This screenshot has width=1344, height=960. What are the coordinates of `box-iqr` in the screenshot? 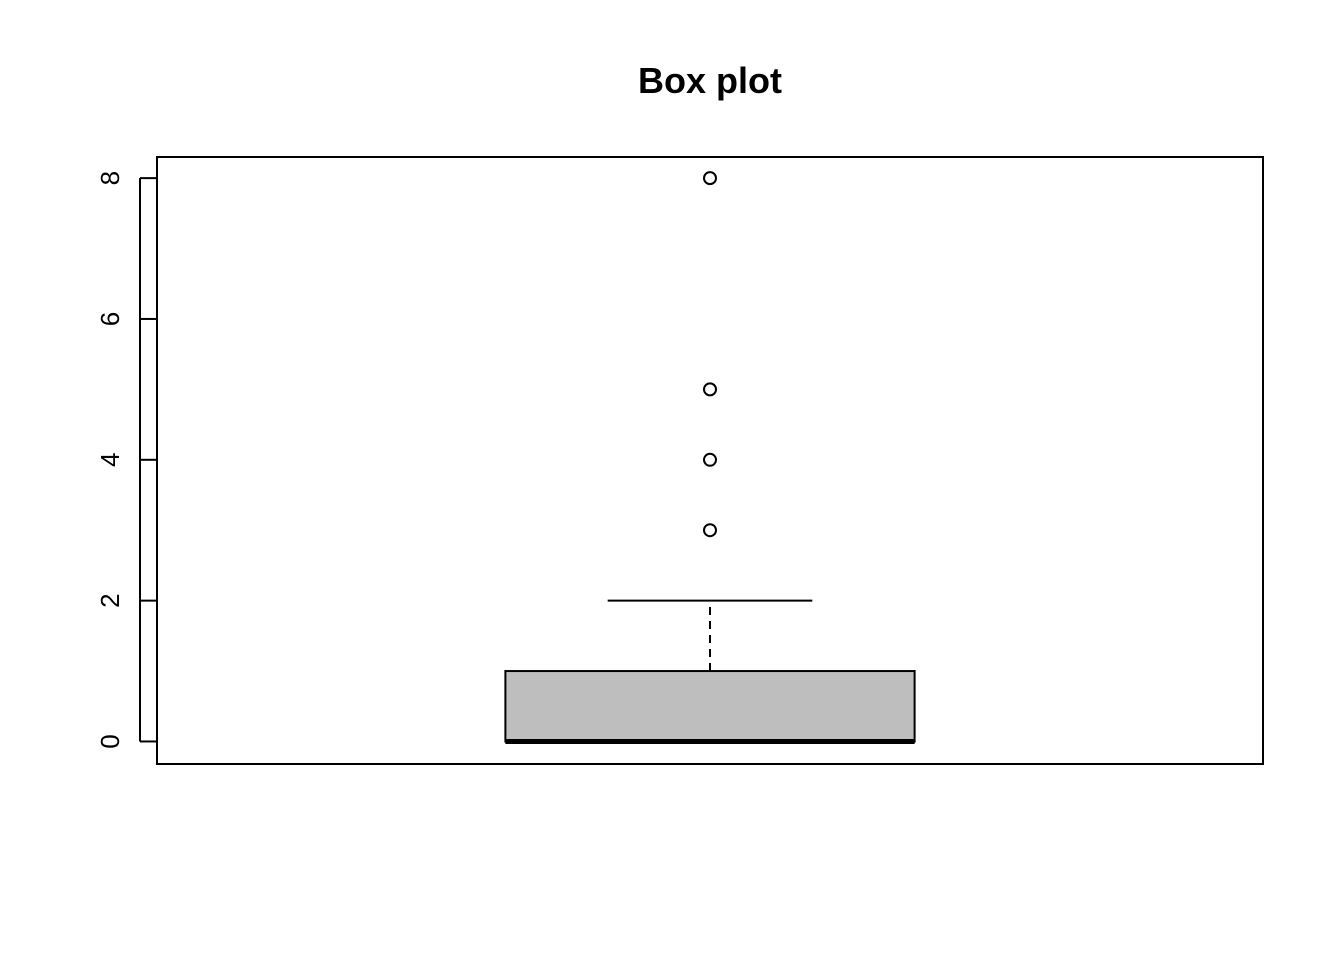 It's located at (710, 706).